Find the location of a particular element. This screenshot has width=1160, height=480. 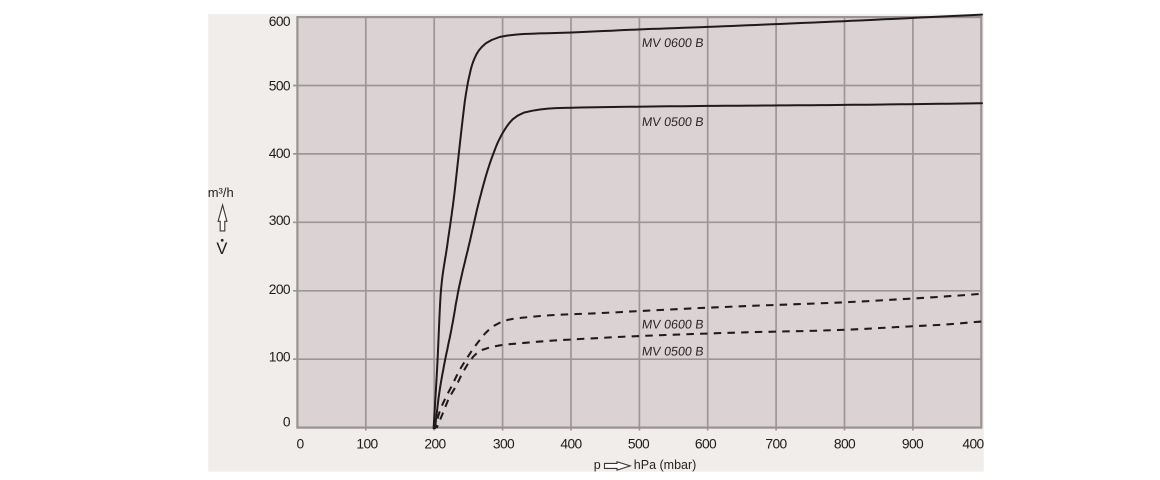

svg-text: 900 is located at coordinates (913, 444).